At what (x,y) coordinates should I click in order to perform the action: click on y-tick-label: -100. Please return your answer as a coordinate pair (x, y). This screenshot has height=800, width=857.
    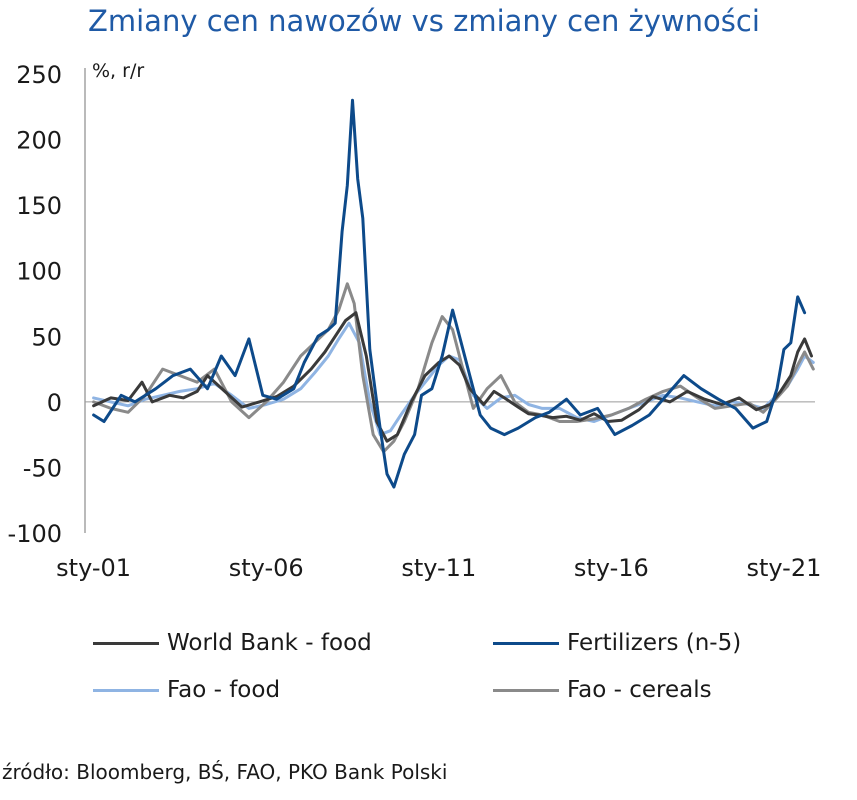
    Looking at the image, I should click on (35, 534).